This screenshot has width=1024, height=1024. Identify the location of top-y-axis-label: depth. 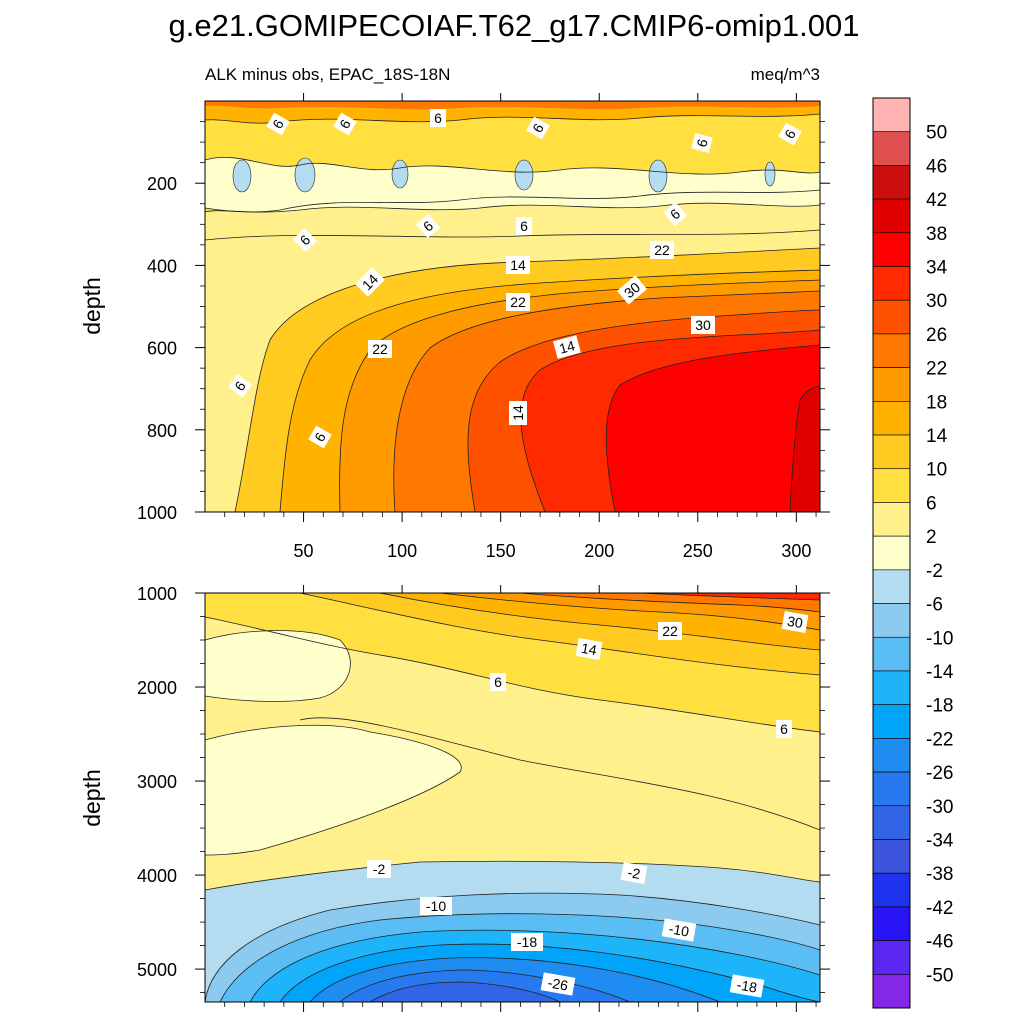
(92, 306).